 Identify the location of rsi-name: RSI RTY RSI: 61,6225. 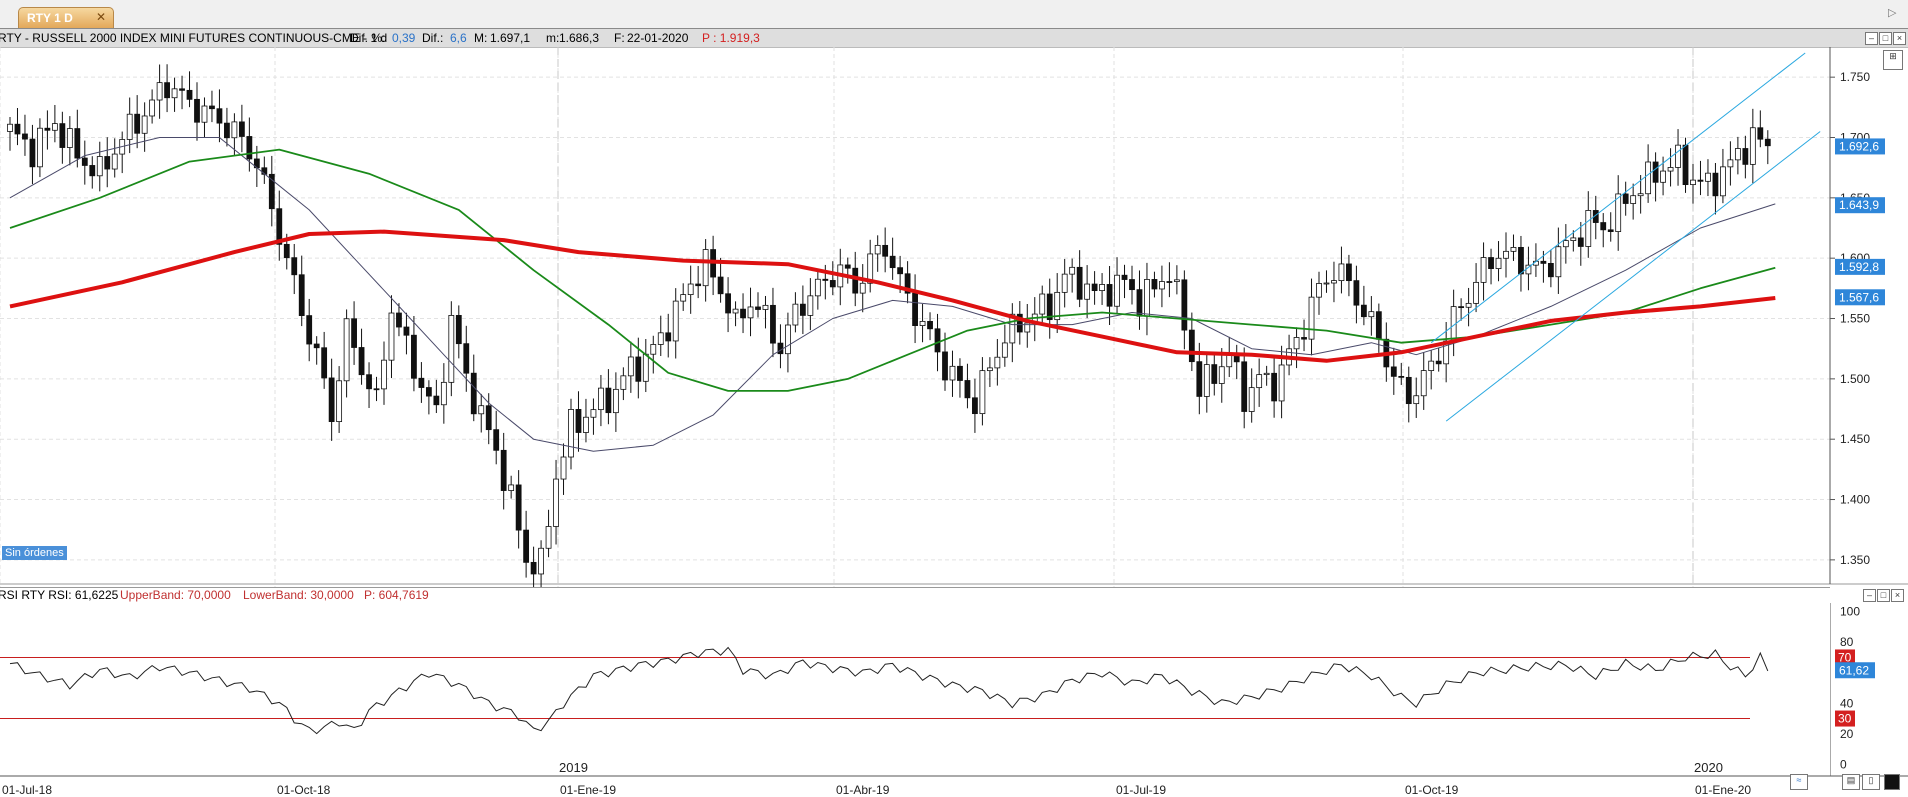
(59, 595).